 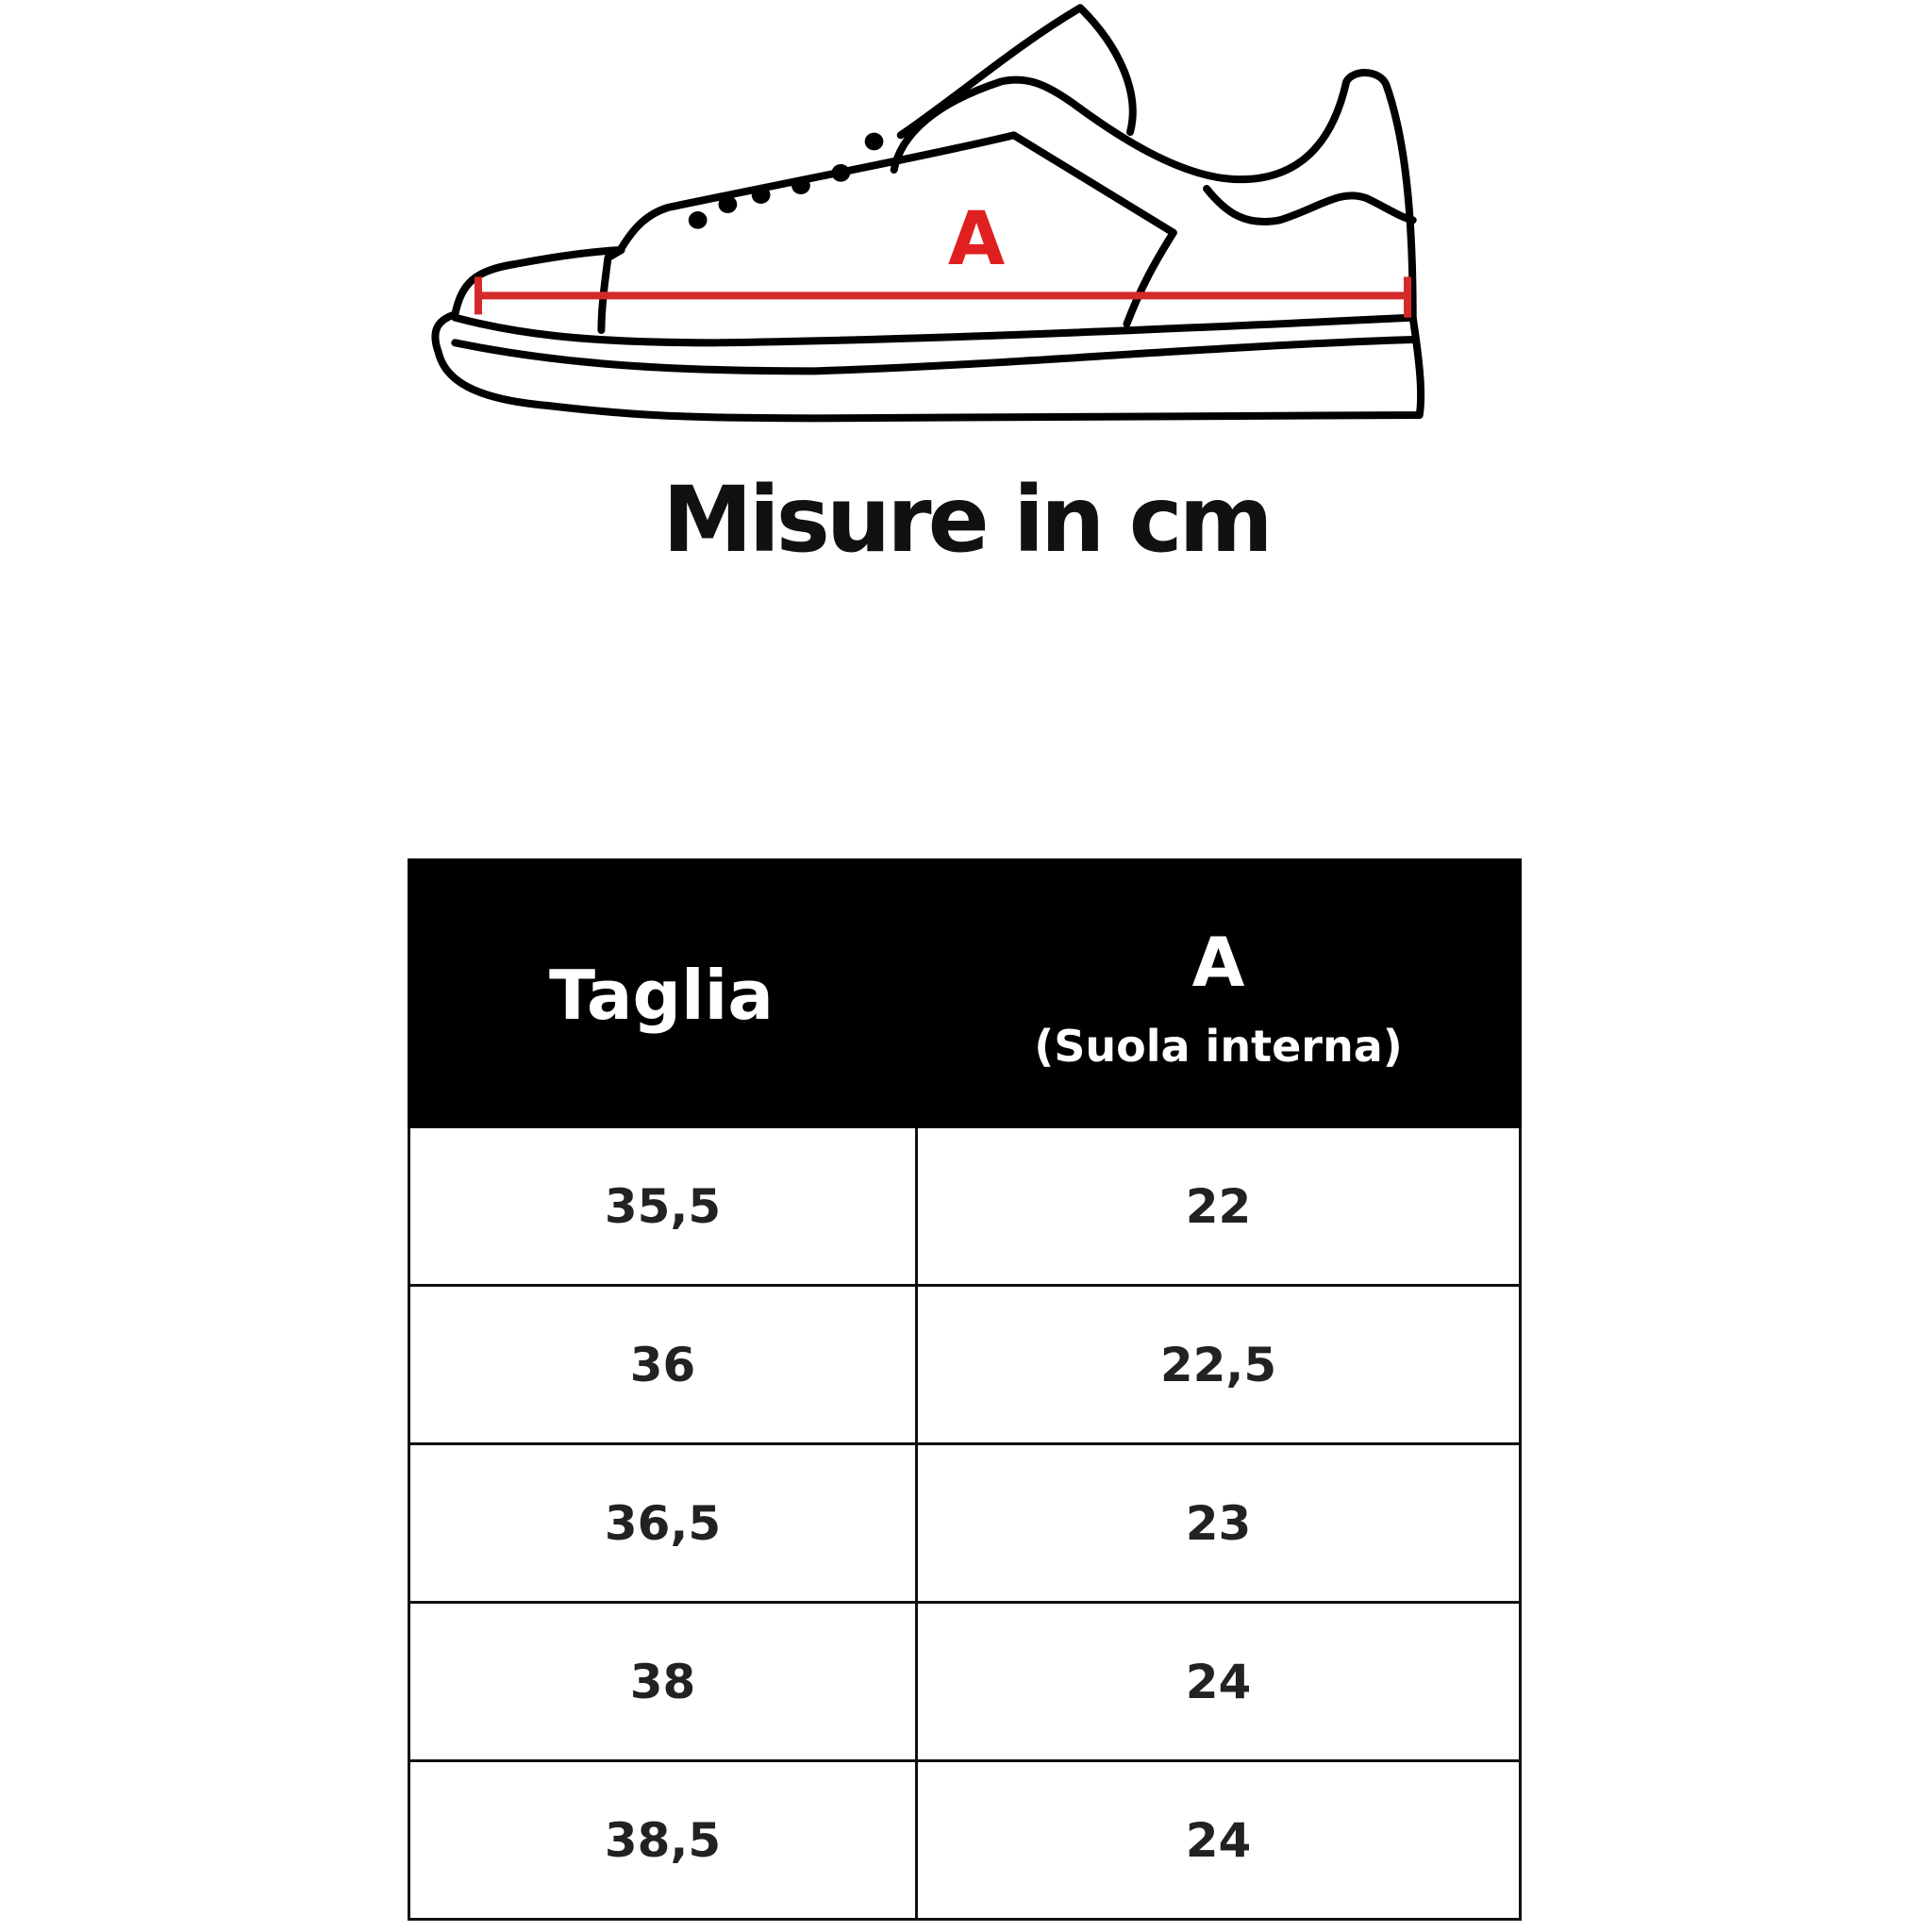 What do you see at coordinates (965, 993) in the screenshot?
I see `table-header: Taglia A (Suola interna)` at bounding box center [965, 993].